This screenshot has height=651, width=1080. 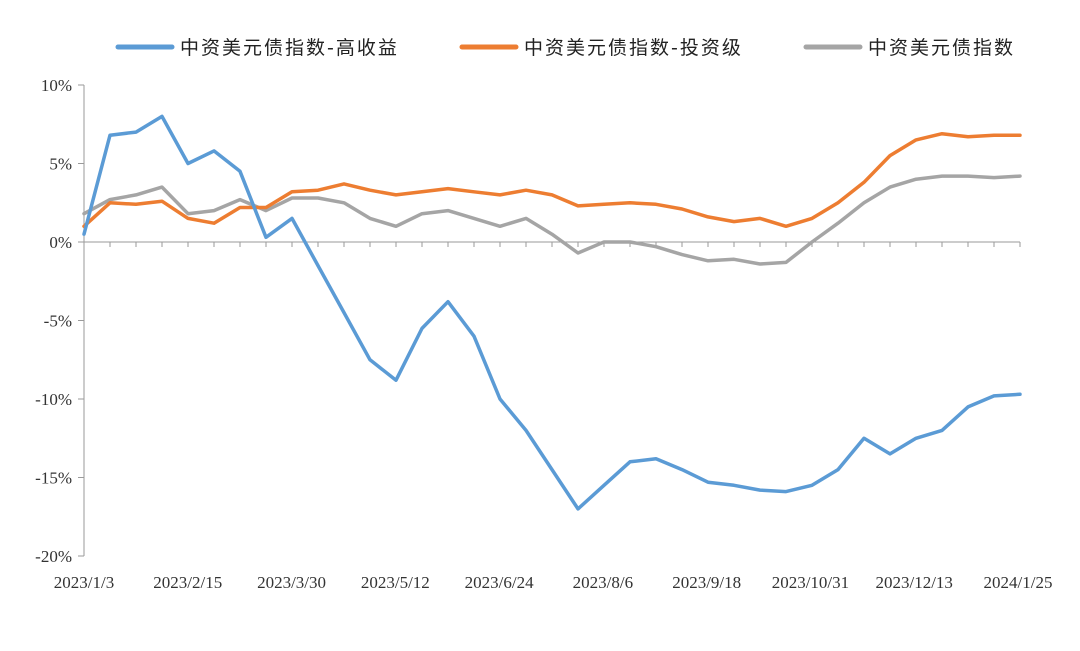 What do you see at coordinates (187, 582) in the screenshot?
I see `x-tick-label: 2023/2/15` at bounding box center [187, 582].